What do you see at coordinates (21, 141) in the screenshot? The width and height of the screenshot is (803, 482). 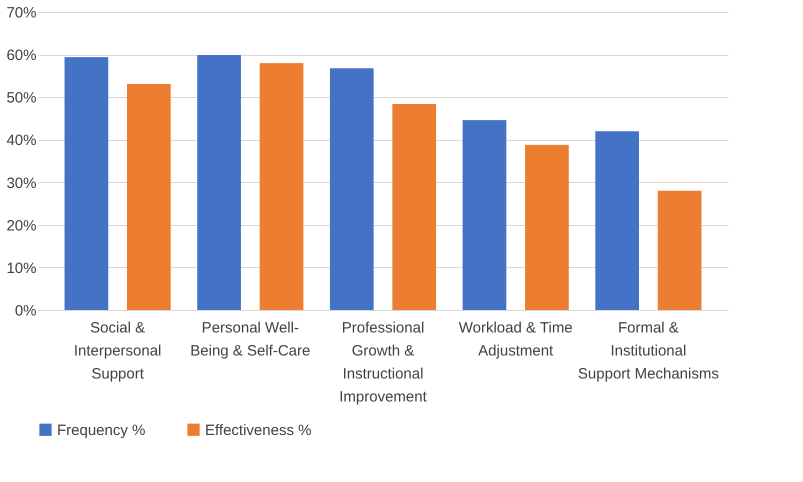 I see `y-tick-label: 40%` at bounding box center [21, 141].